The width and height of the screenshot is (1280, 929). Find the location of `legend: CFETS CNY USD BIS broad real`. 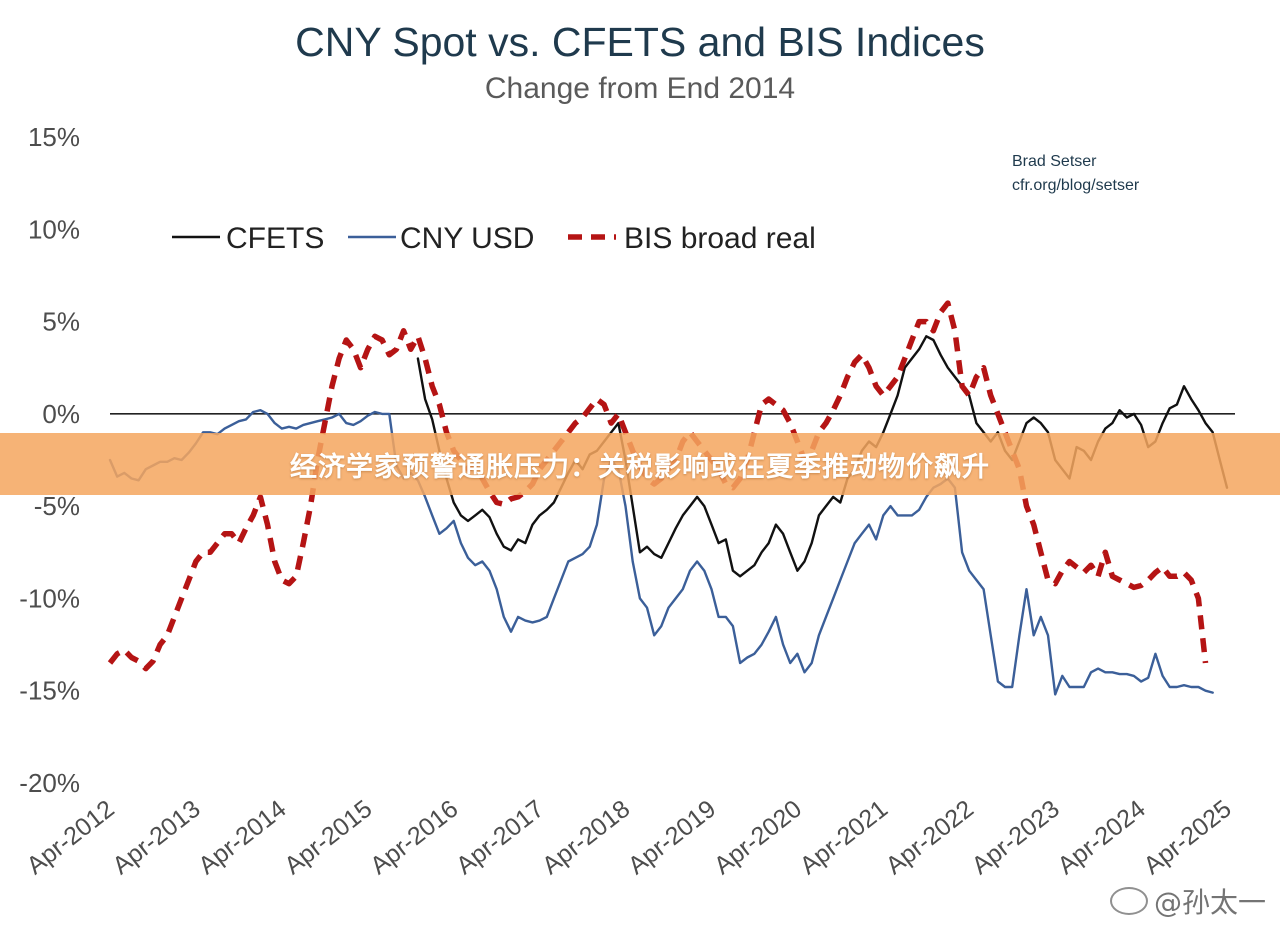

legend: CFETS CNY USD BIS broad real is located at coordinates (494, 238).